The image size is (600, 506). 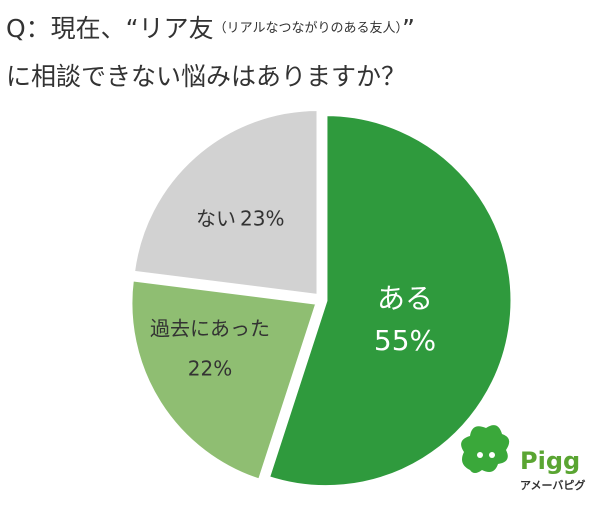 I want to click on slice-label: 過去にあった, so click(x=210, y=329).